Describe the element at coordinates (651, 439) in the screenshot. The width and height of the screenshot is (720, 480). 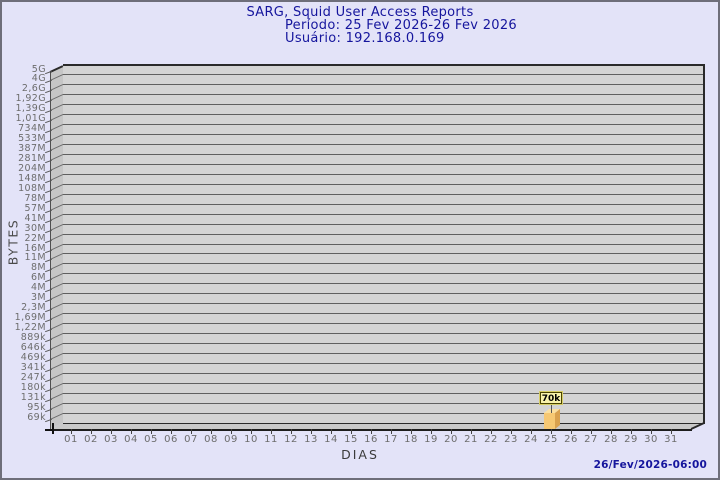
I see `x-tick-label: 30` at that location.